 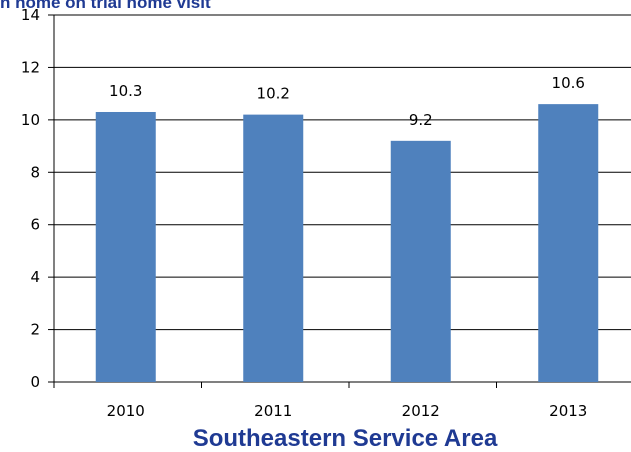 I want to click on y-tick-label: 0, so click(x=35, y=382).